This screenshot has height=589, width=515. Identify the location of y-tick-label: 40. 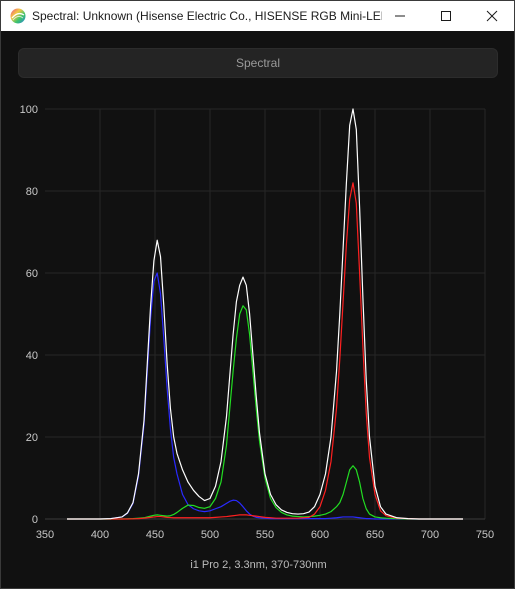
(32, 356).